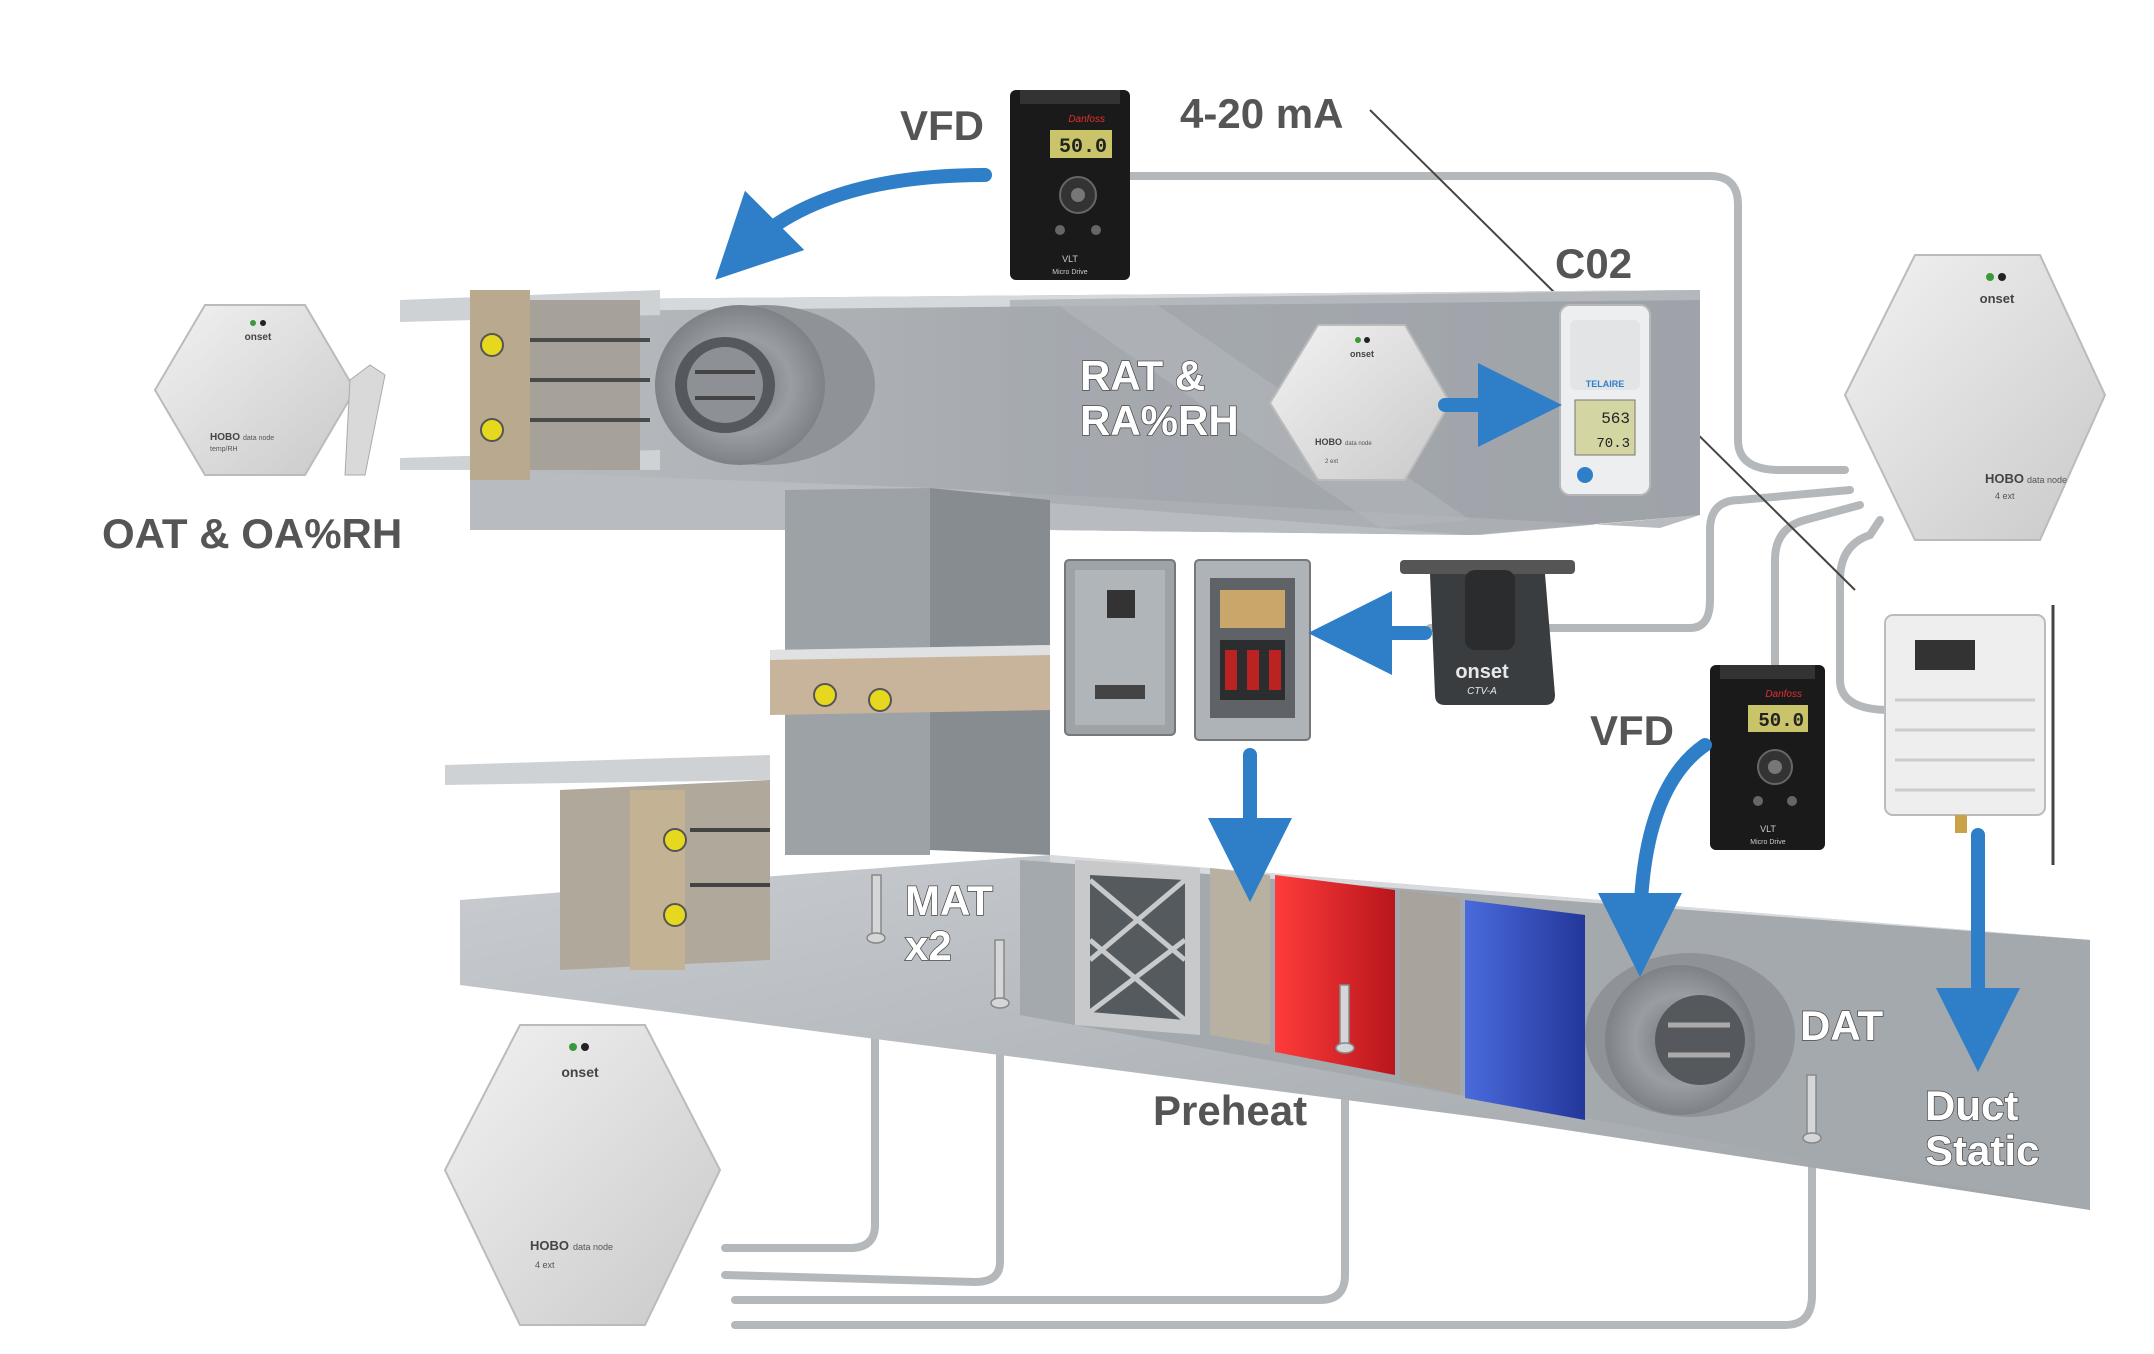 This screenshot has height=1354, width=2154. I want to click on vfd-top-brand: Danfoss, so click(1086, 119).